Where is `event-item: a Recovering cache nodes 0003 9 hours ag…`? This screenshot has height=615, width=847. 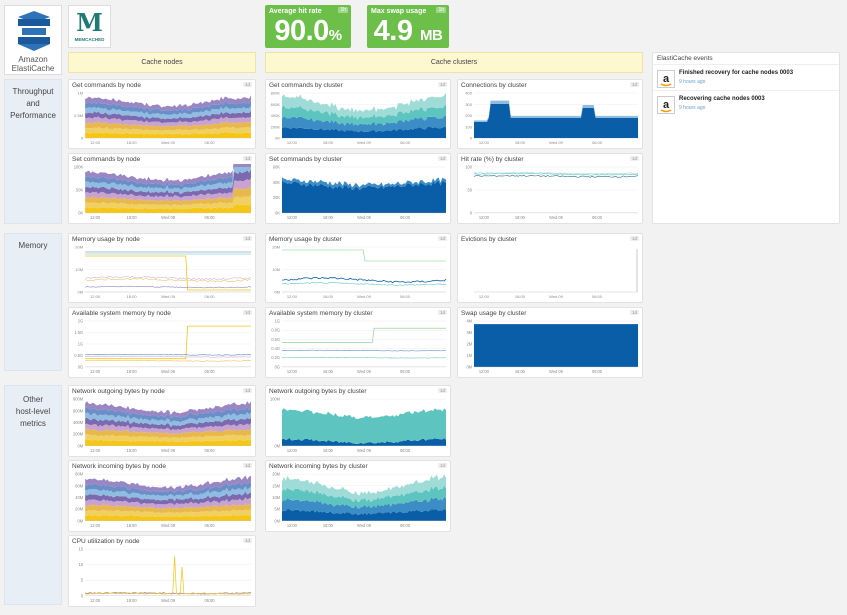
event-item: a Recovering cache nodes 0003 9 hours ag… is located at coordinates (746, 103).